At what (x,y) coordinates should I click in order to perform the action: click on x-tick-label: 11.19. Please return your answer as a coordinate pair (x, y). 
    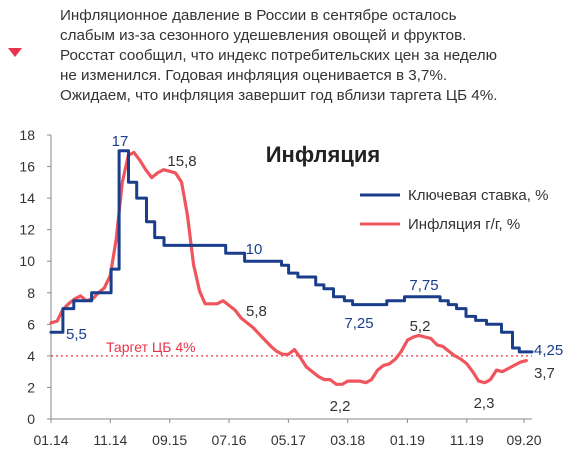
    Looking at the image, I should click on (467, 440).